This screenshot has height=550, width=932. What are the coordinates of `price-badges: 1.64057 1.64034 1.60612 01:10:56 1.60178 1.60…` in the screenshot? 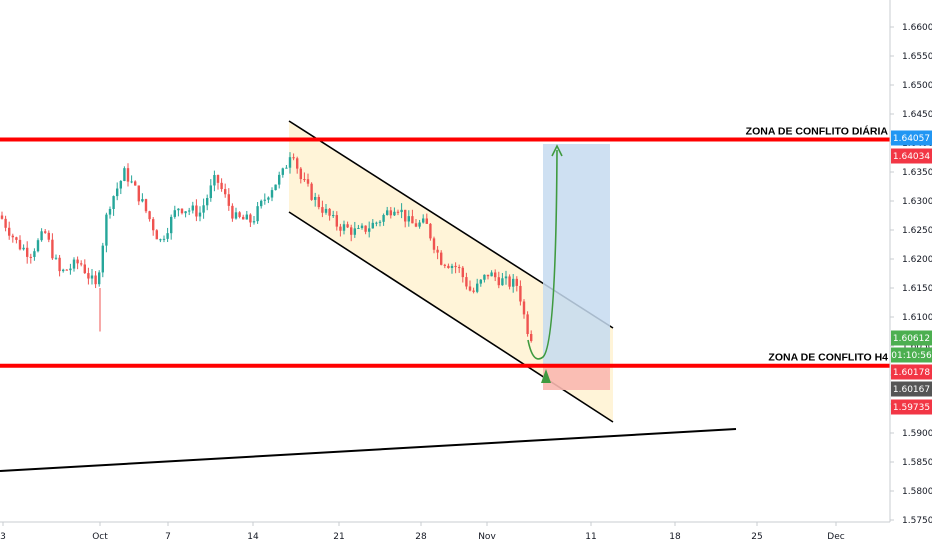 It's located at (911, 272).